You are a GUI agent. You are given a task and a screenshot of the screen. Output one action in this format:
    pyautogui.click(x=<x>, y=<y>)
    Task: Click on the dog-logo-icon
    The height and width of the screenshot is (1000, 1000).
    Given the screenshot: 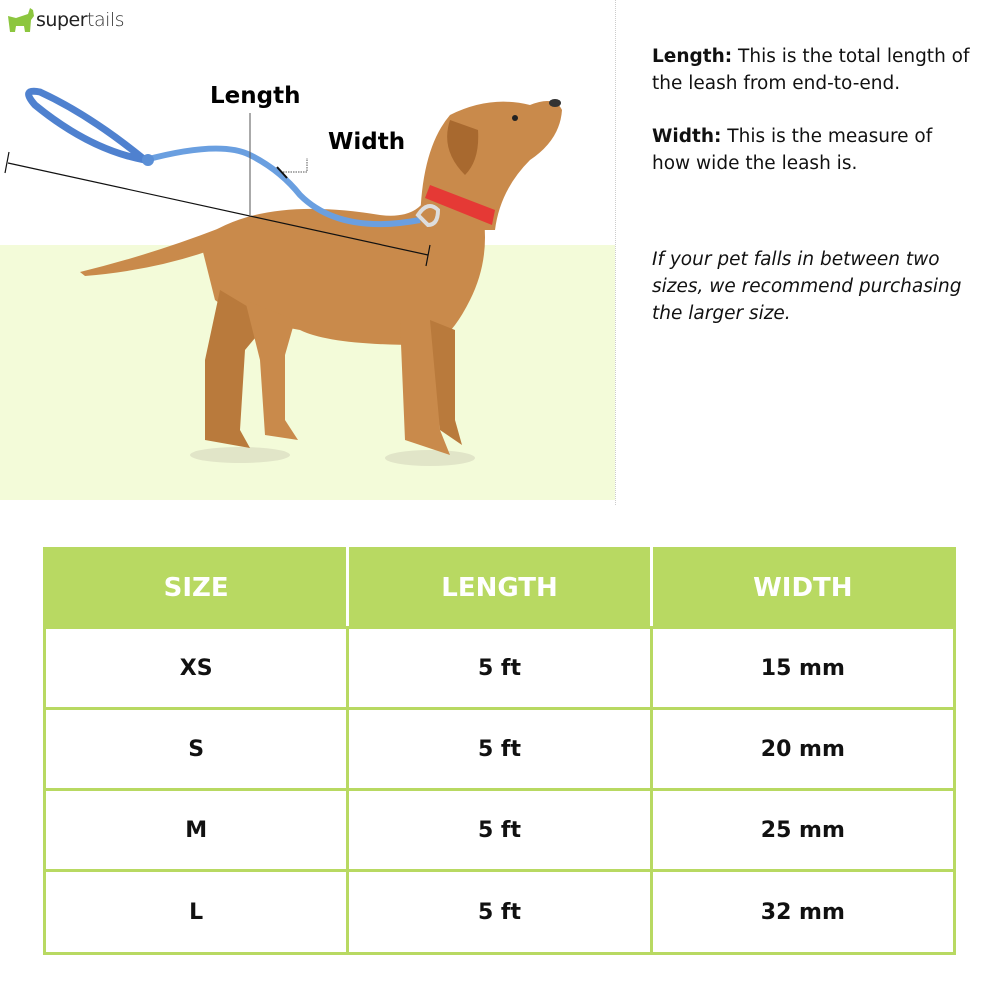 What is the action you would take?
    pyautogui.click(x=21, y=20)
    